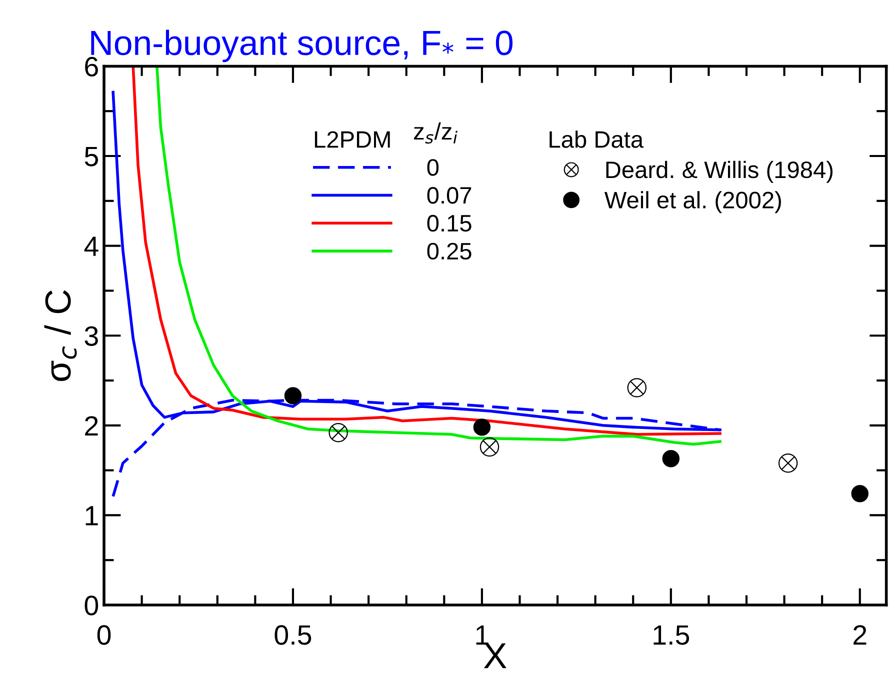 The height and width of the screenshot is (697, 889). Describe the element at coordinates (91, 156) in the screenshot. I see `y-tick-label: 5` at that location.